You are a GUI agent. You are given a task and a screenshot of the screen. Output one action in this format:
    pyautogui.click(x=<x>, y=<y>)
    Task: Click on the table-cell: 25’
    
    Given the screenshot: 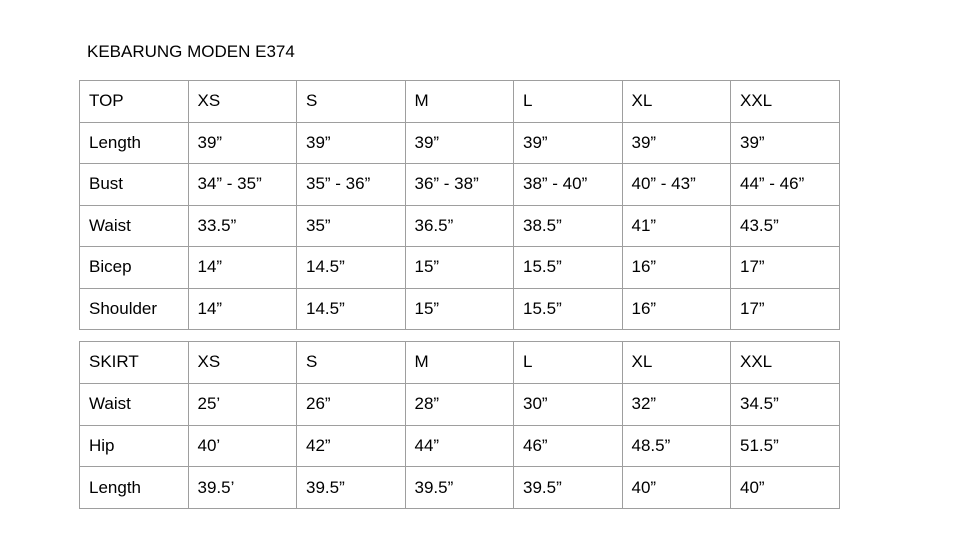 What is the action you would take?
    pyautogui.click(x=242, y=404)
    